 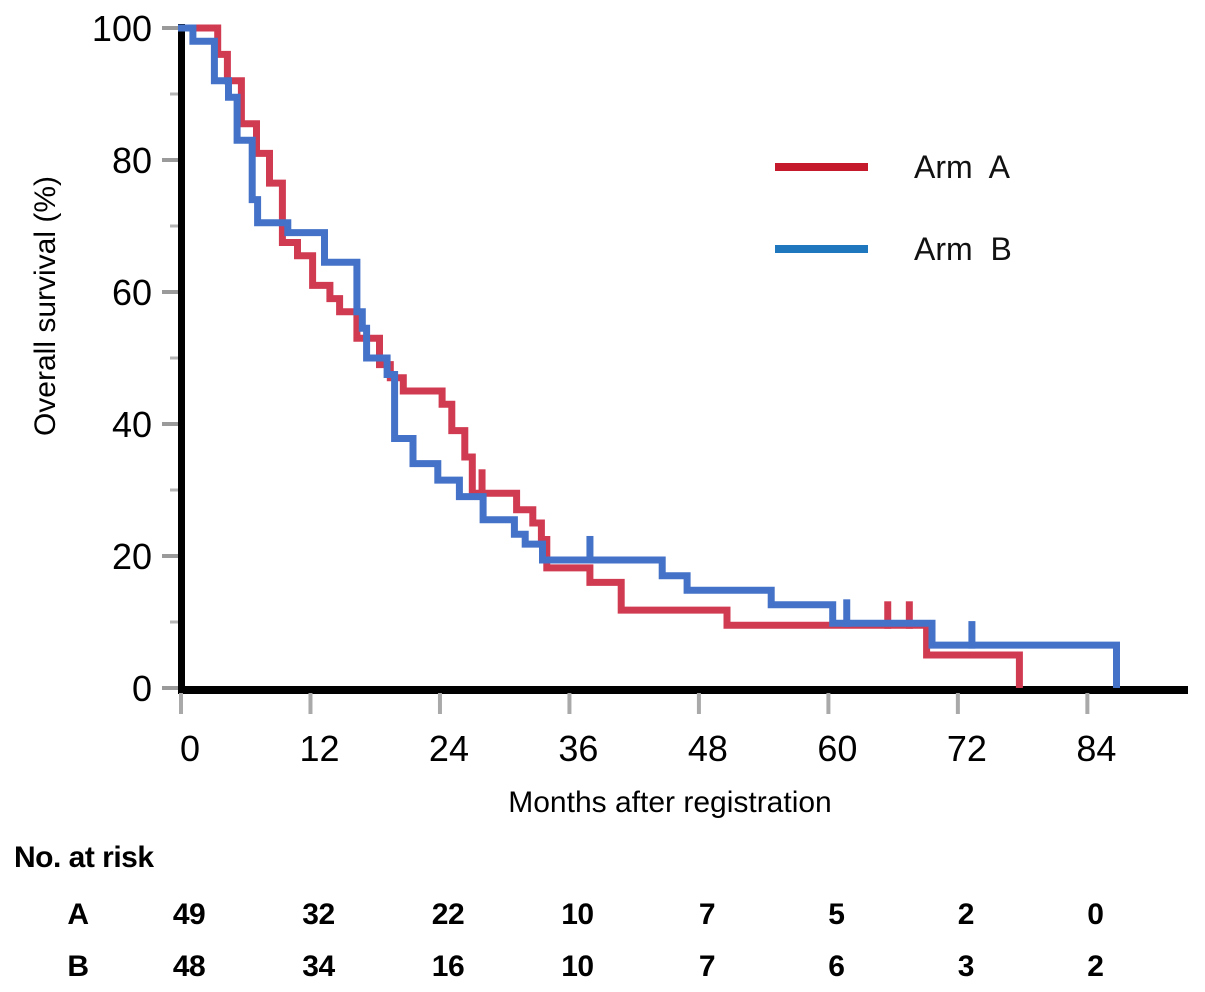 What do you see at coordinates (963, 248) in the screenshot?
I see `arm-b-label: Arm B` at bounding box center [963, 248].